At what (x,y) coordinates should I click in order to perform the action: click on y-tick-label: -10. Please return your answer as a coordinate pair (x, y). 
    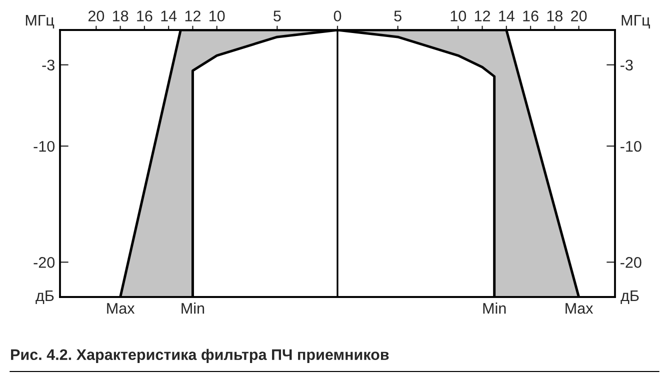
    Looking at the image, I should click on (44, 146).